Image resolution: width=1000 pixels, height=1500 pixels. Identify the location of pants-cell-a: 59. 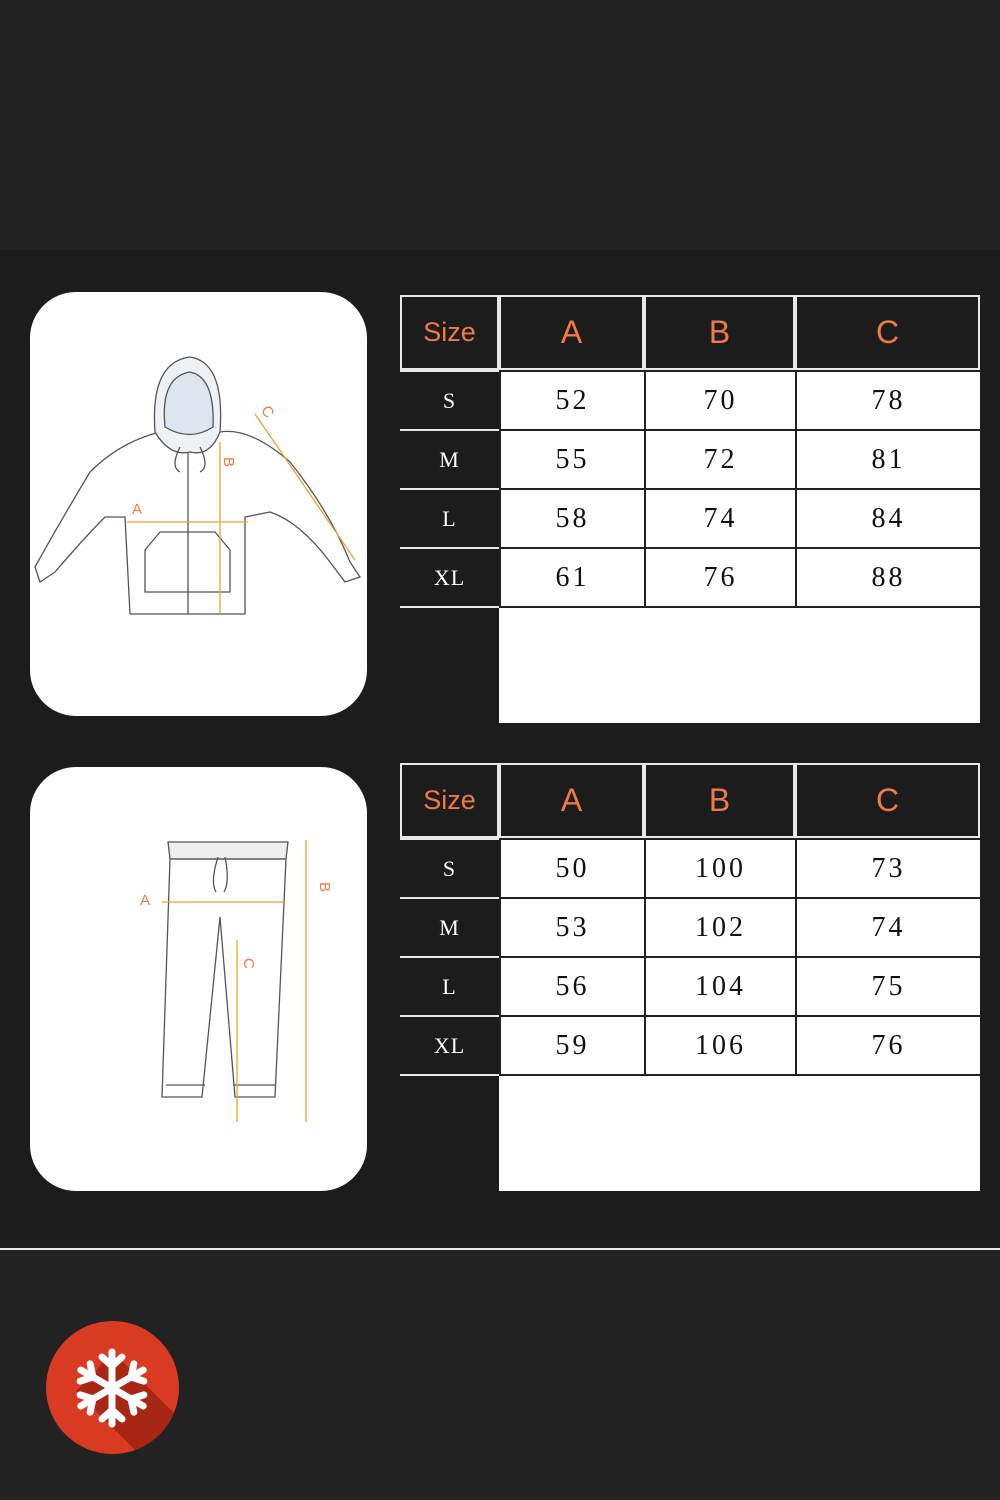
(571, 1044).